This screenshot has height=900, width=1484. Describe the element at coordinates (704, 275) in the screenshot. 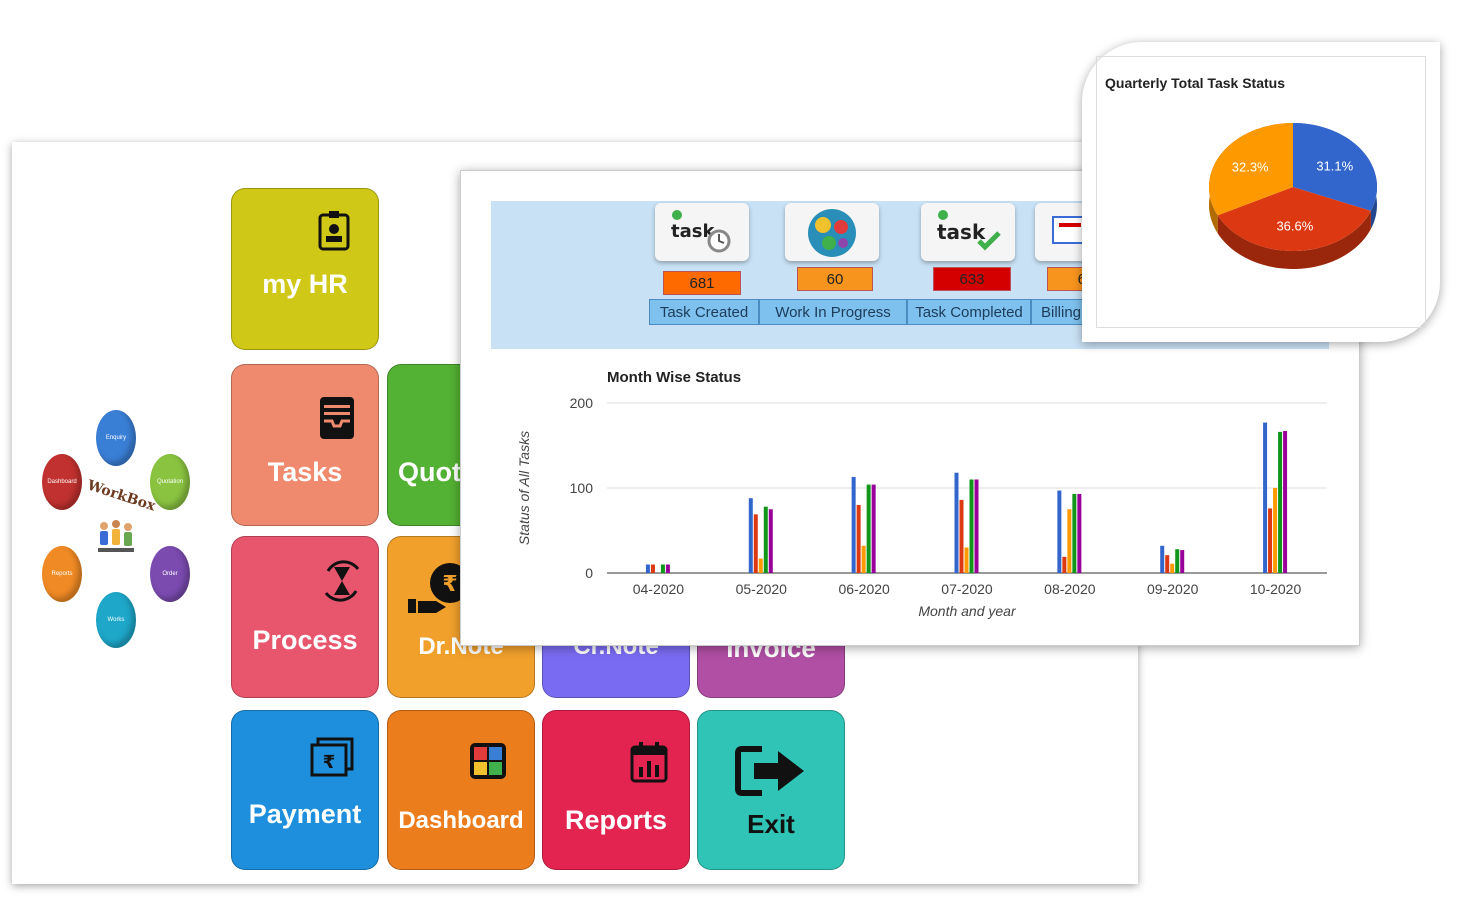

I see `stat-task-created: task 681 Task Created` at that location.